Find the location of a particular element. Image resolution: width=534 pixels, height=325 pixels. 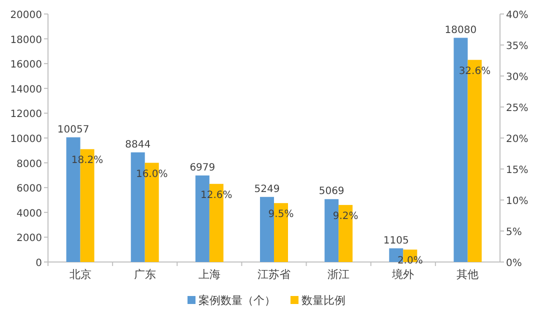

x-tick-label: 江苏省 is located at coordinates (274, 274).